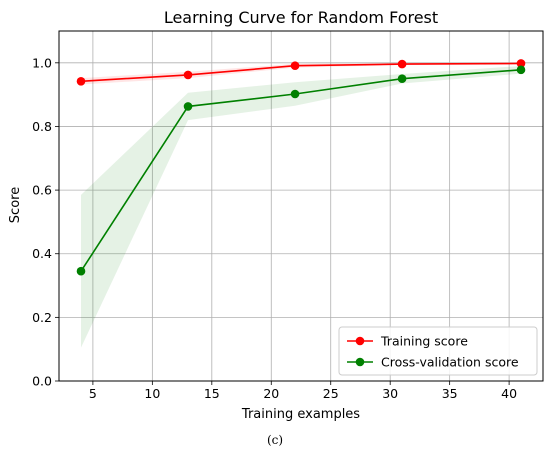 The width and height of the screenshot is (550, 454). Describe the element at coordinates (300, 414) in the screenshot. I see `x-axis-label: Training examples` at that location.